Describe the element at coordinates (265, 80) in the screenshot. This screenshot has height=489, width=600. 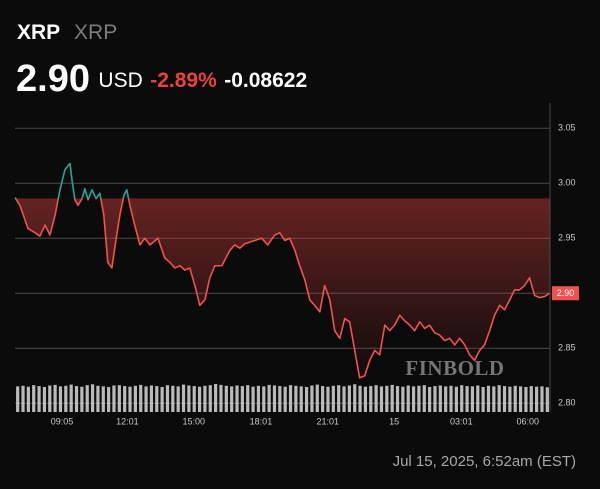
I see `change: -0.08622` at that location.